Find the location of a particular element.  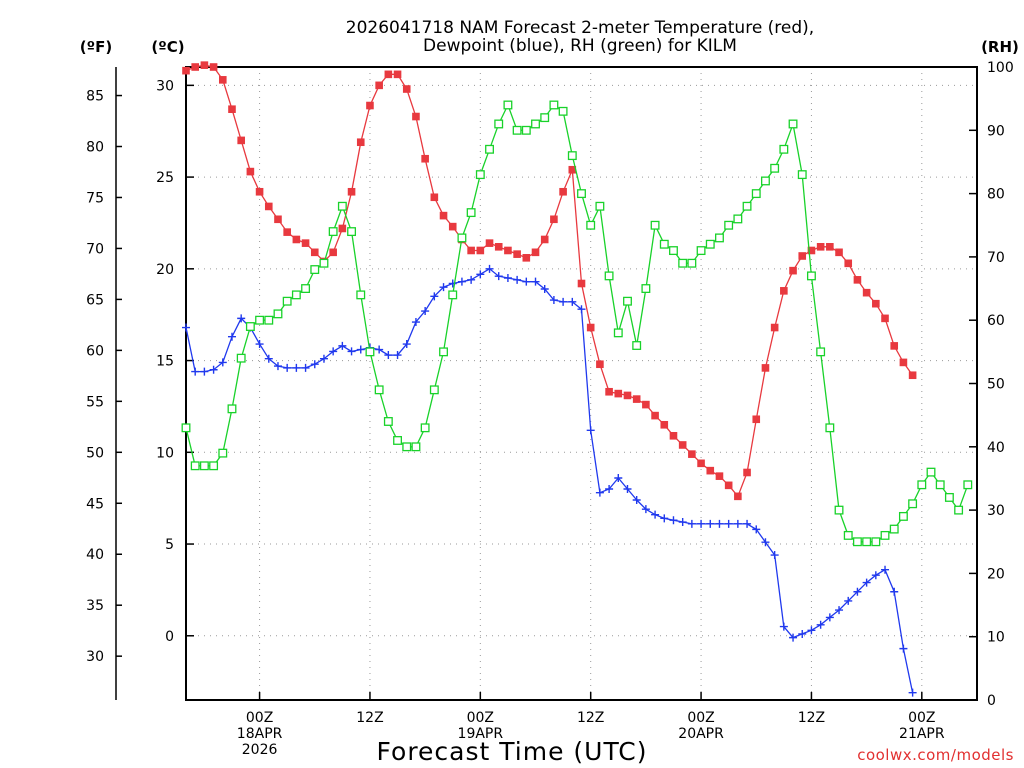

celsius-unit-label: (ºC) is located at coordinates (167, 47).